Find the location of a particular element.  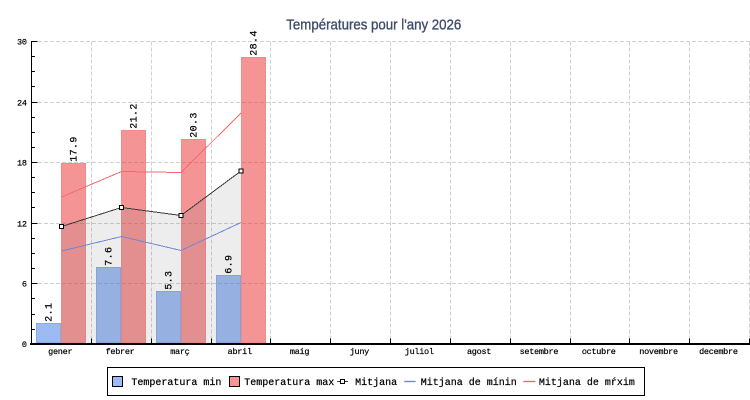

svg-text: decembre is located at coordinates (718, 352).